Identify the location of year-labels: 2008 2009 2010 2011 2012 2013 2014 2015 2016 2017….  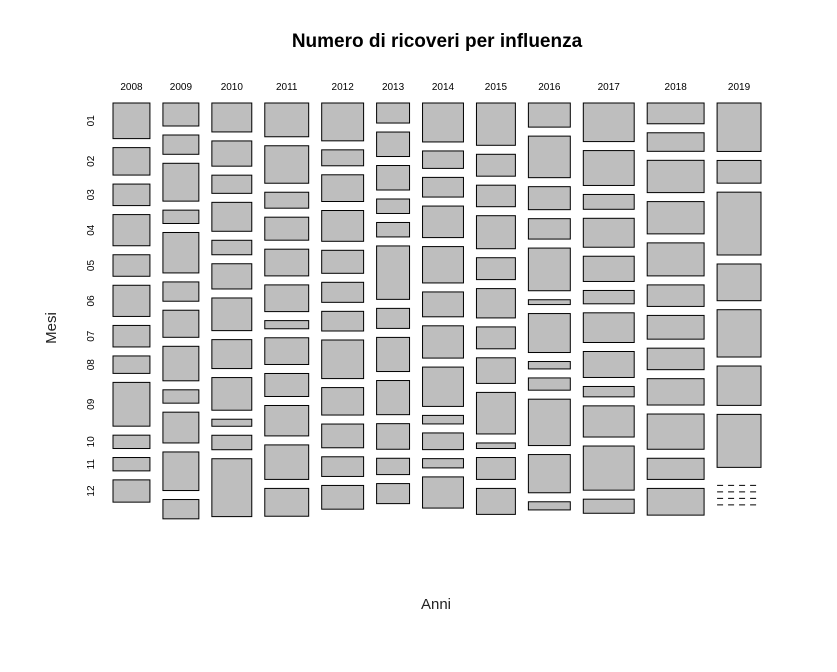
(435, 87).